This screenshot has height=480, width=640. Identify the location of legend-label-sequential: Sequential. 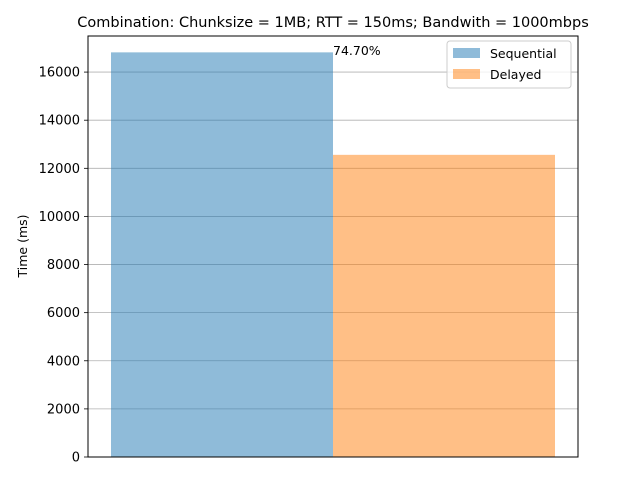
(523, 53).